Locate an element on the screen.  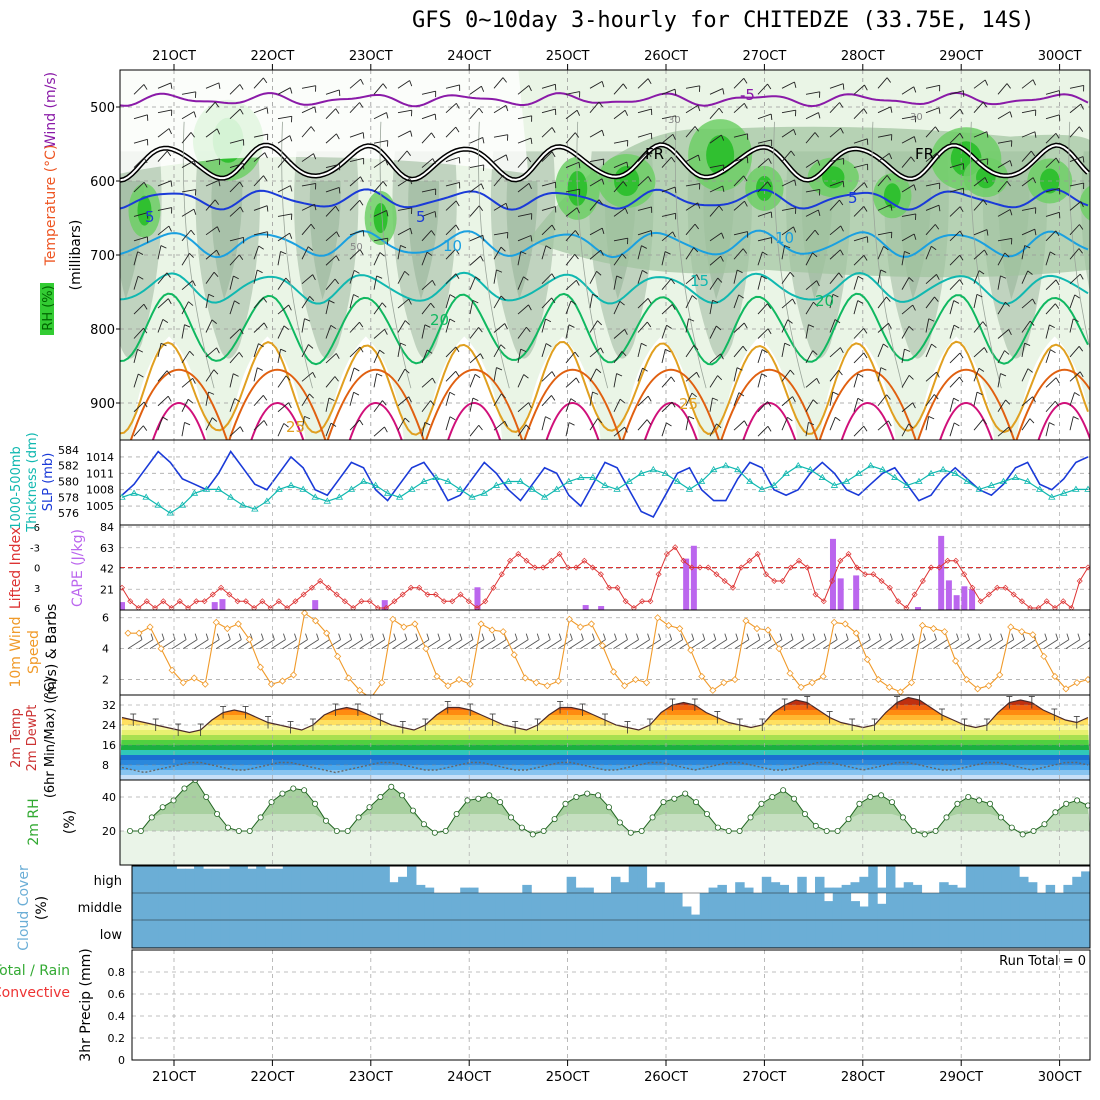
rh-contour is located at coordinates (789, 255).